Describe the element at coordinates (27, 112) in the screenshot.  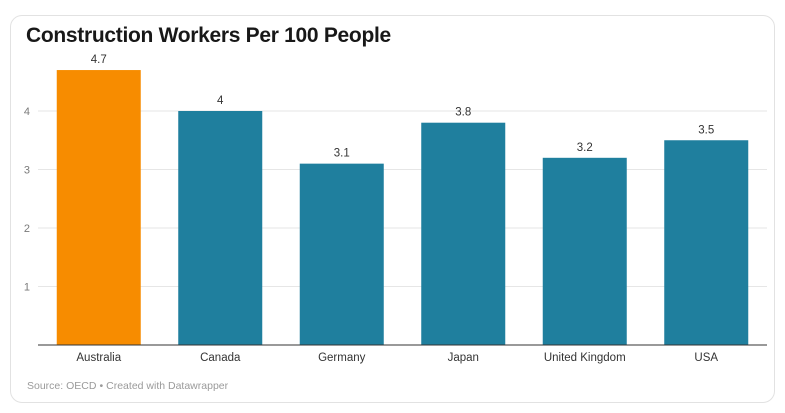
I see `y-tick-label: 4` at that location.